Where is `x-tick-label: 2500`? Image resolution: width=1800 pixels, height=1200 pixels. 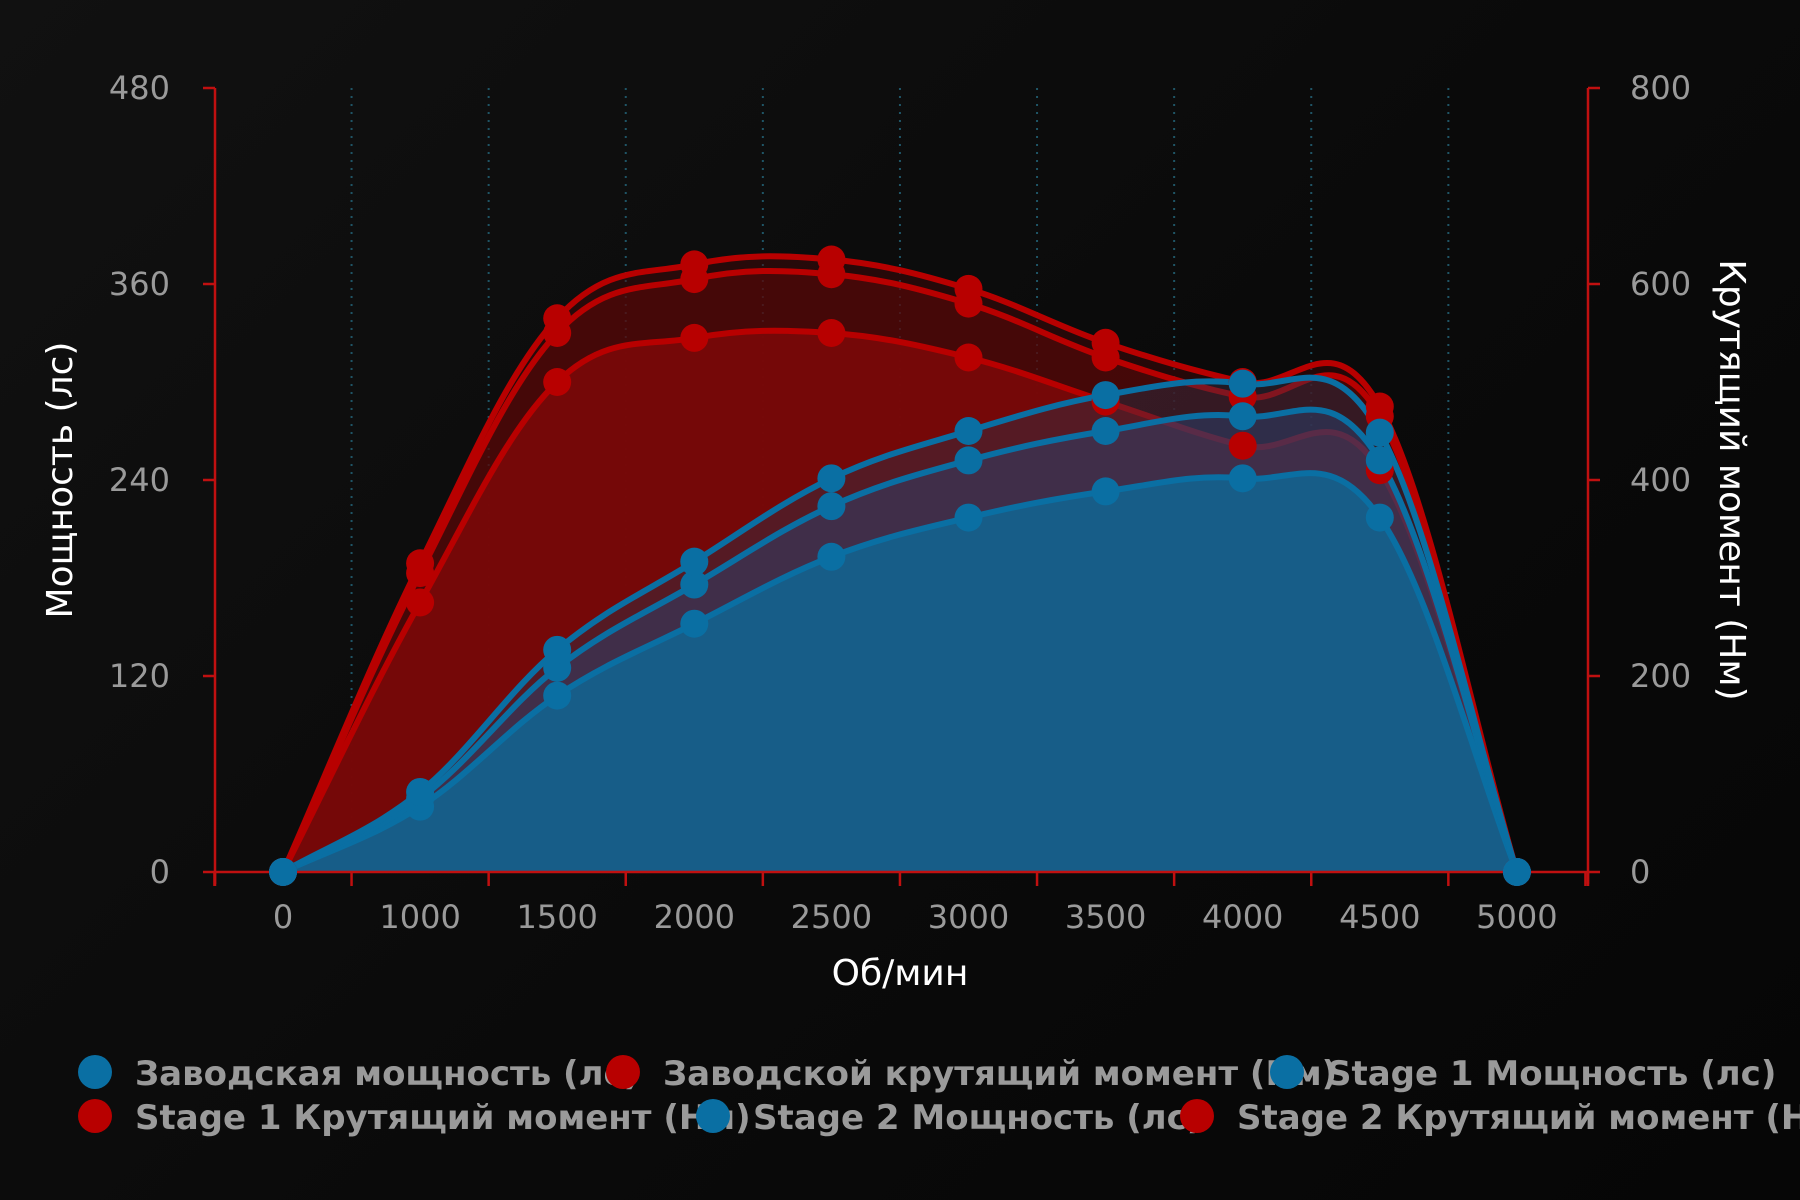
x-tick-label: 2500 is located at coordinates (831, 917).